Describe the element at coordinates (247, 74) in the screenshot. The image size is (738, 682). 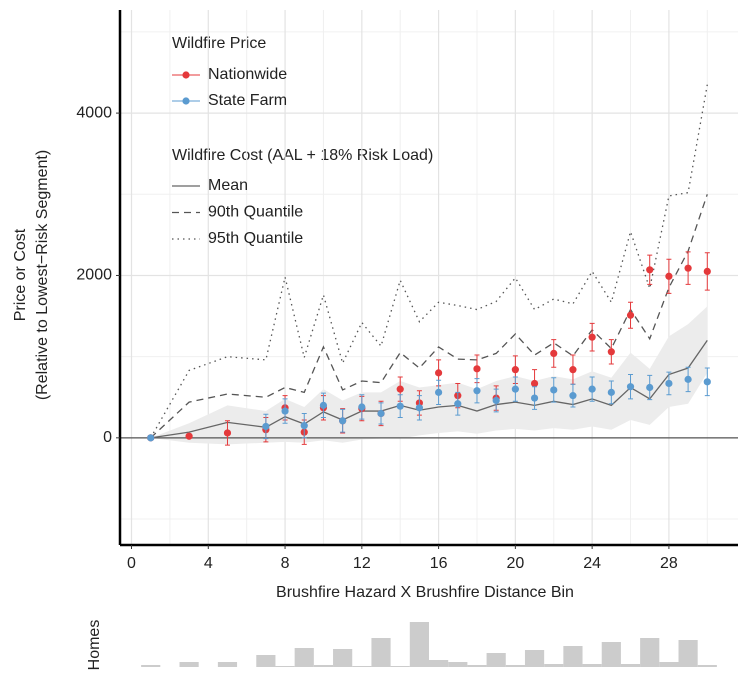
I see `legend-label: Nationwide` at that location.